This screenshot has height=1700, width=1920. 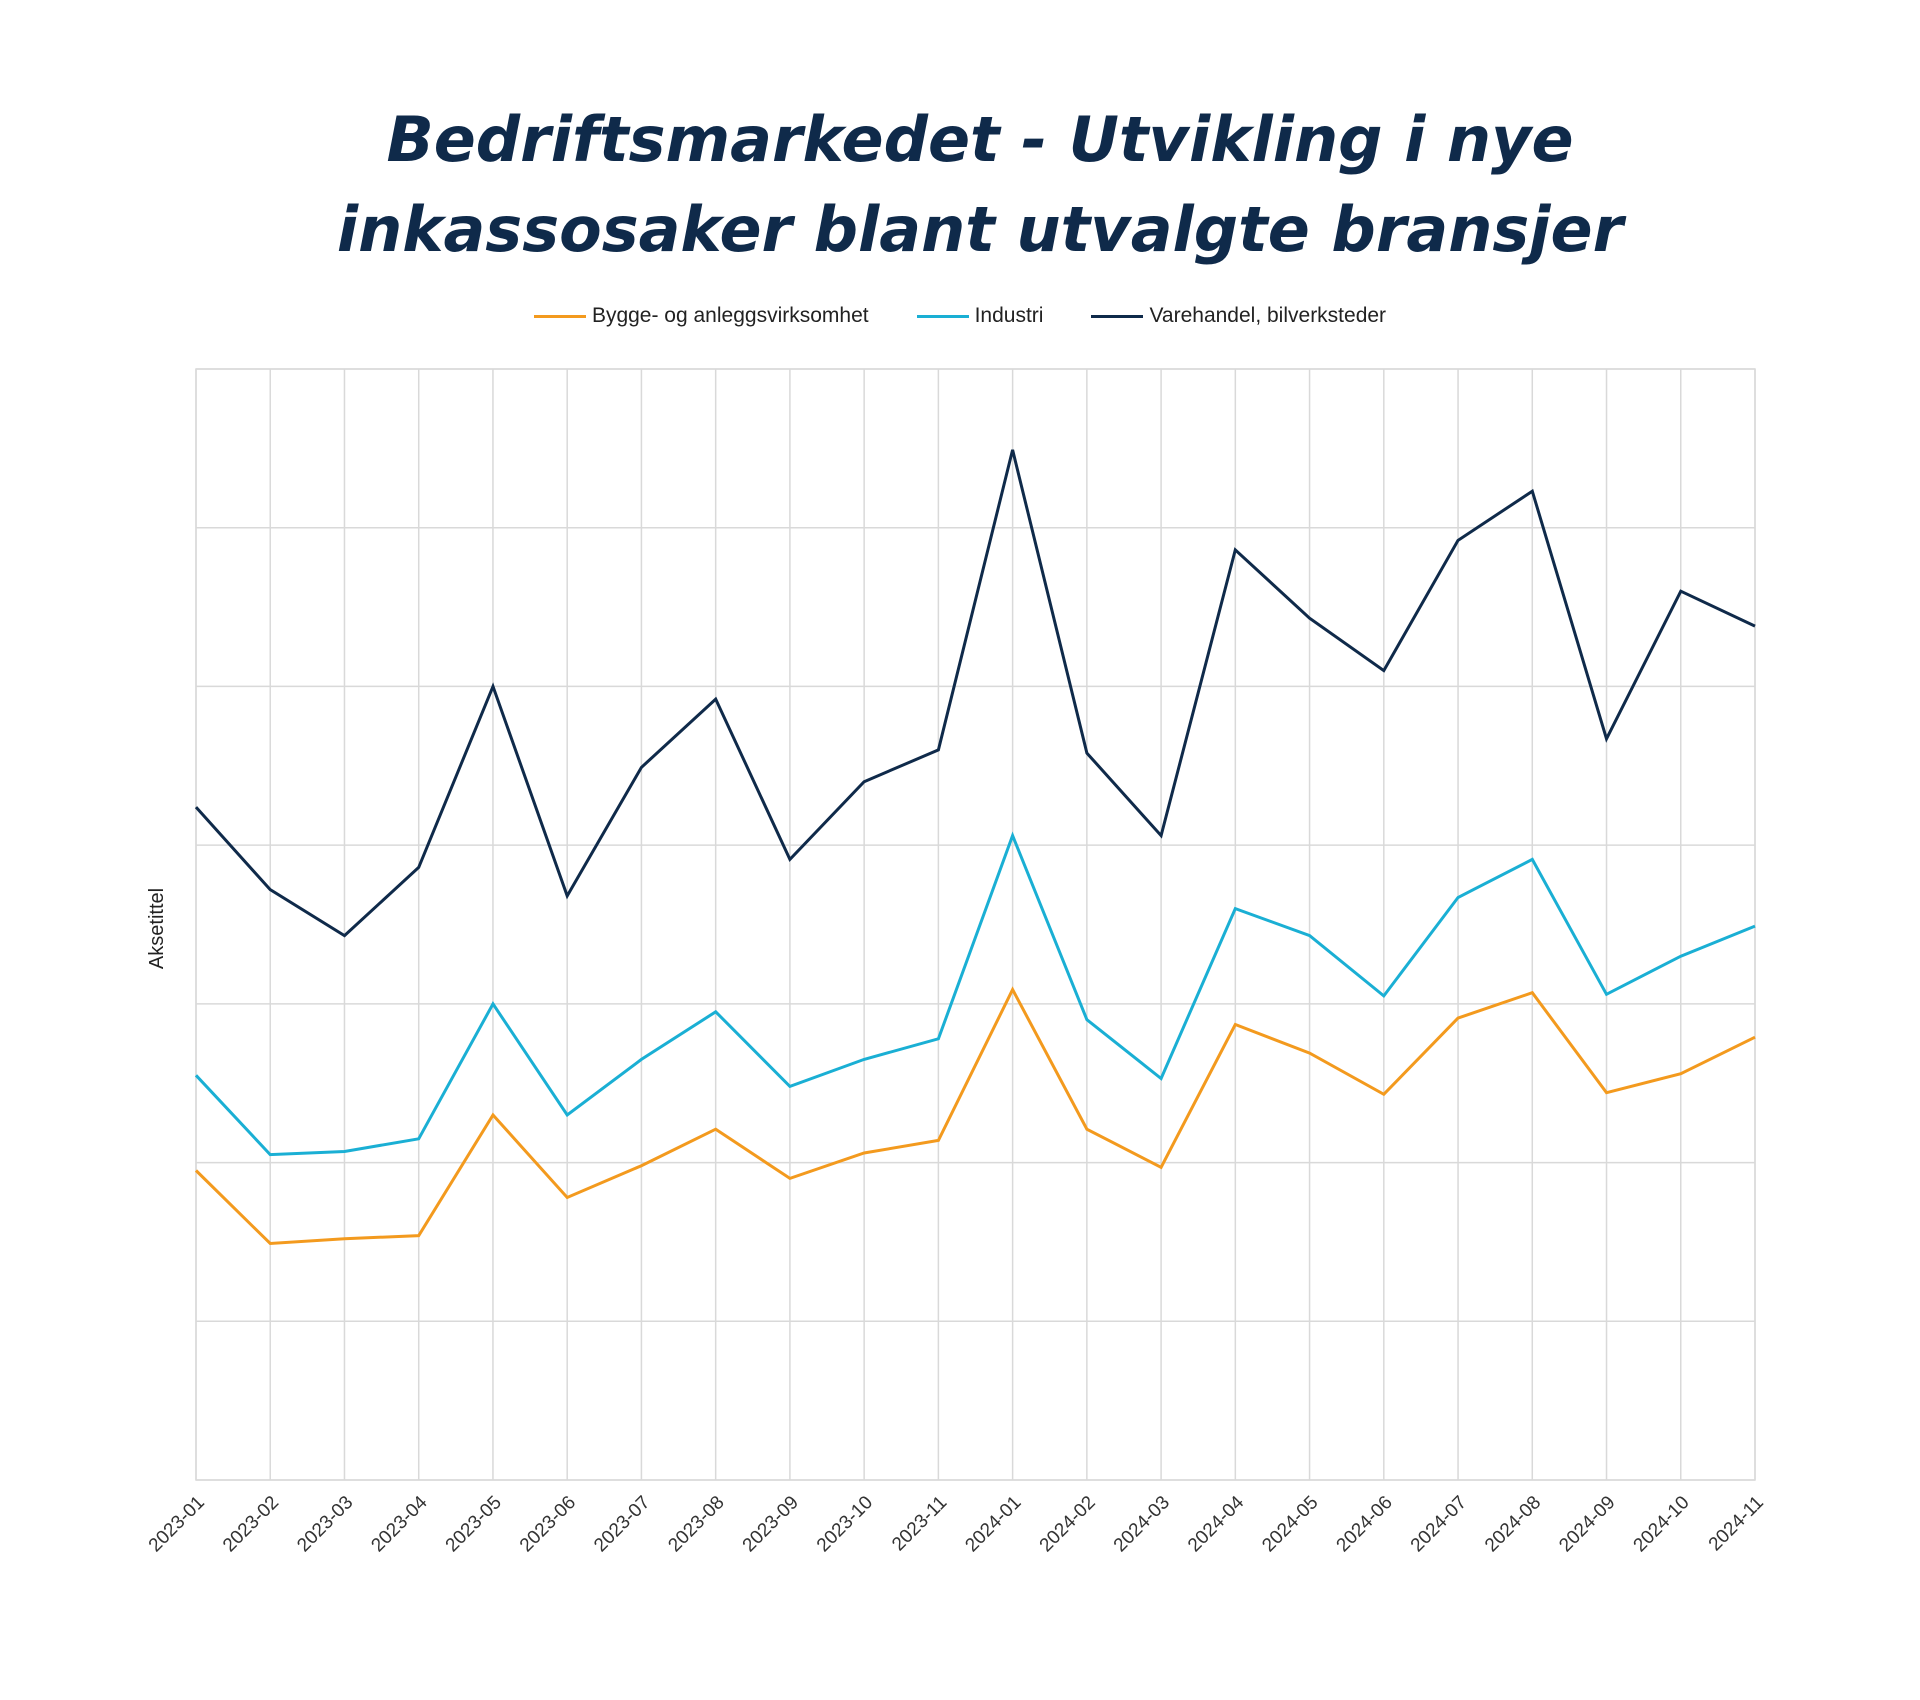 I want to click on x-tick-label: 2024-09, so click(x=1587, y=1524).